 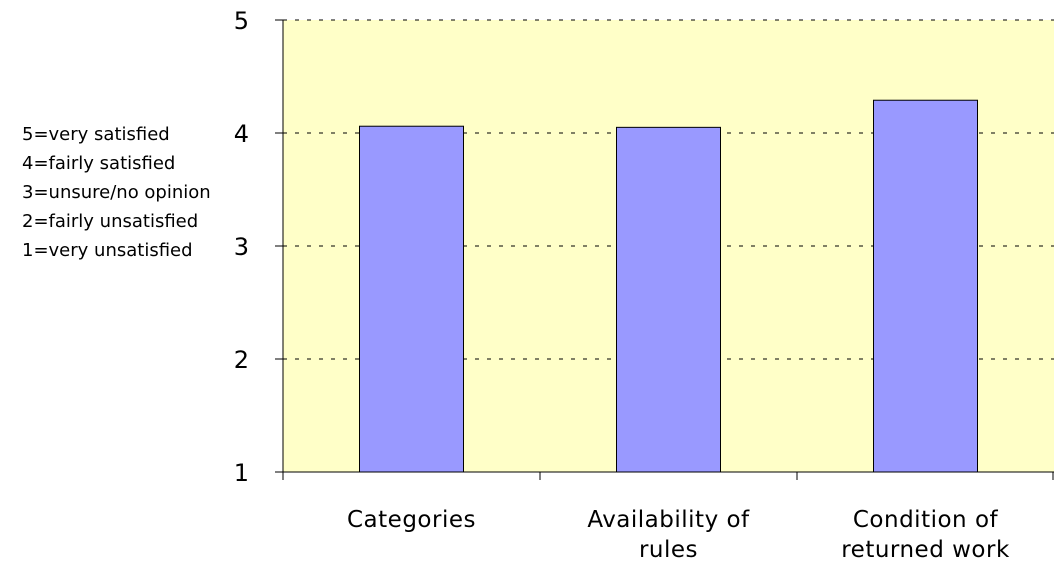 I want to click on x-category-label-line: returned work, so click(x=925, y=550).